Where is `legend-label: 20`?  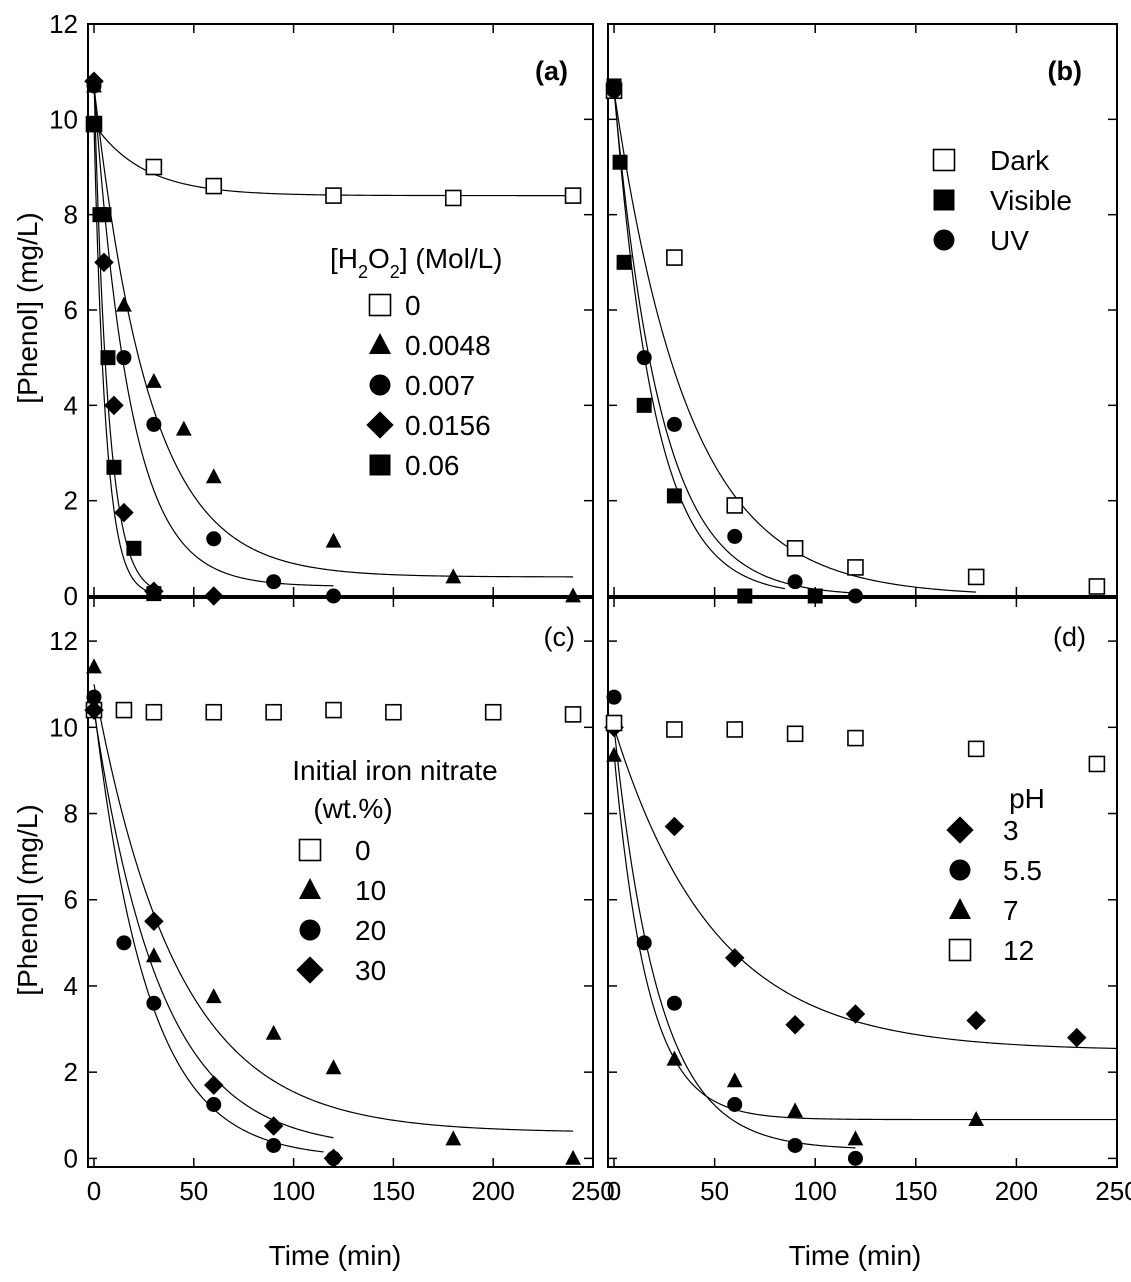 legend-label: 20 is located at coordinates (370, 930).